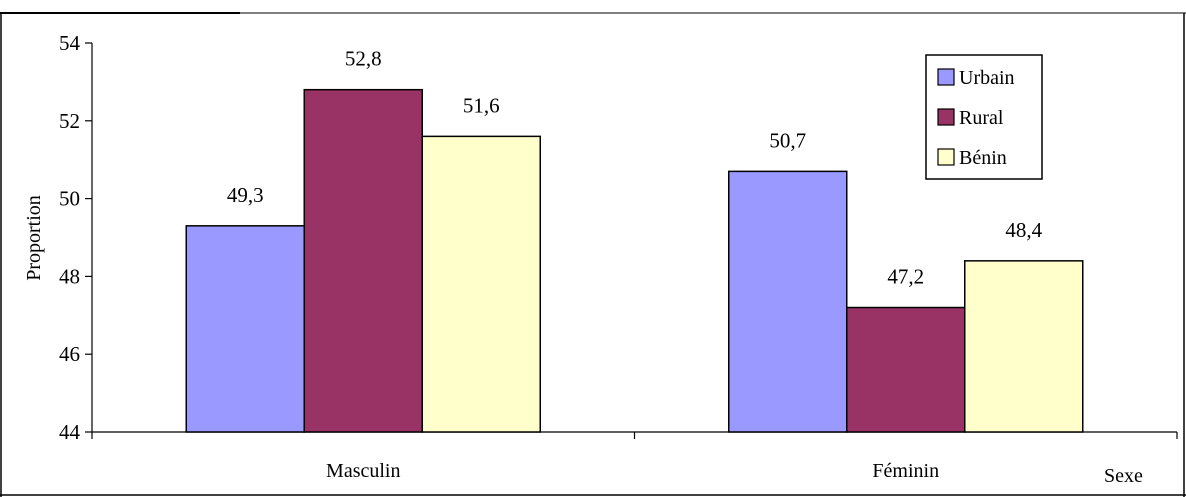 Image resolution: width=1186 pixels, height=497 pixels. Describe the element at coordinates (76, 237) in the screenshot. I see `y-axis: 44 46 48 50 52 54` at that location.